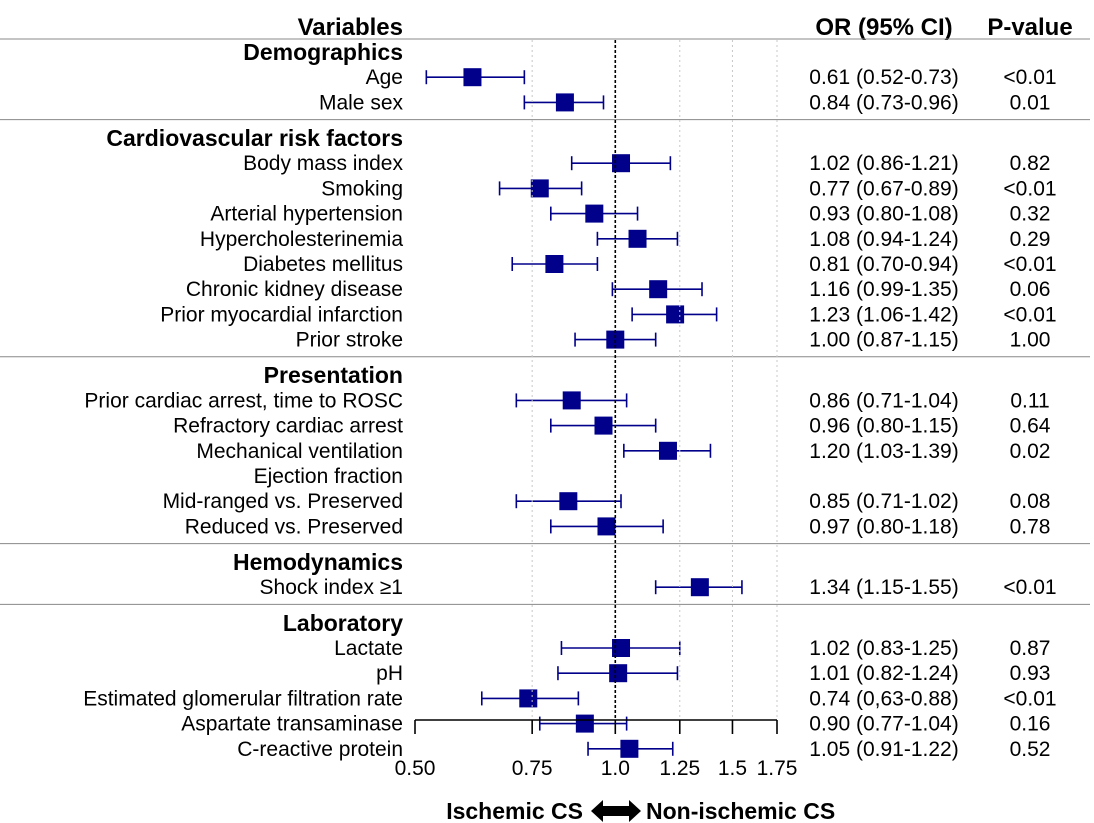 The width and height of the screenshot is (1094, 823). I want to click on section-title: Hemodynamics, so click(318, 562).